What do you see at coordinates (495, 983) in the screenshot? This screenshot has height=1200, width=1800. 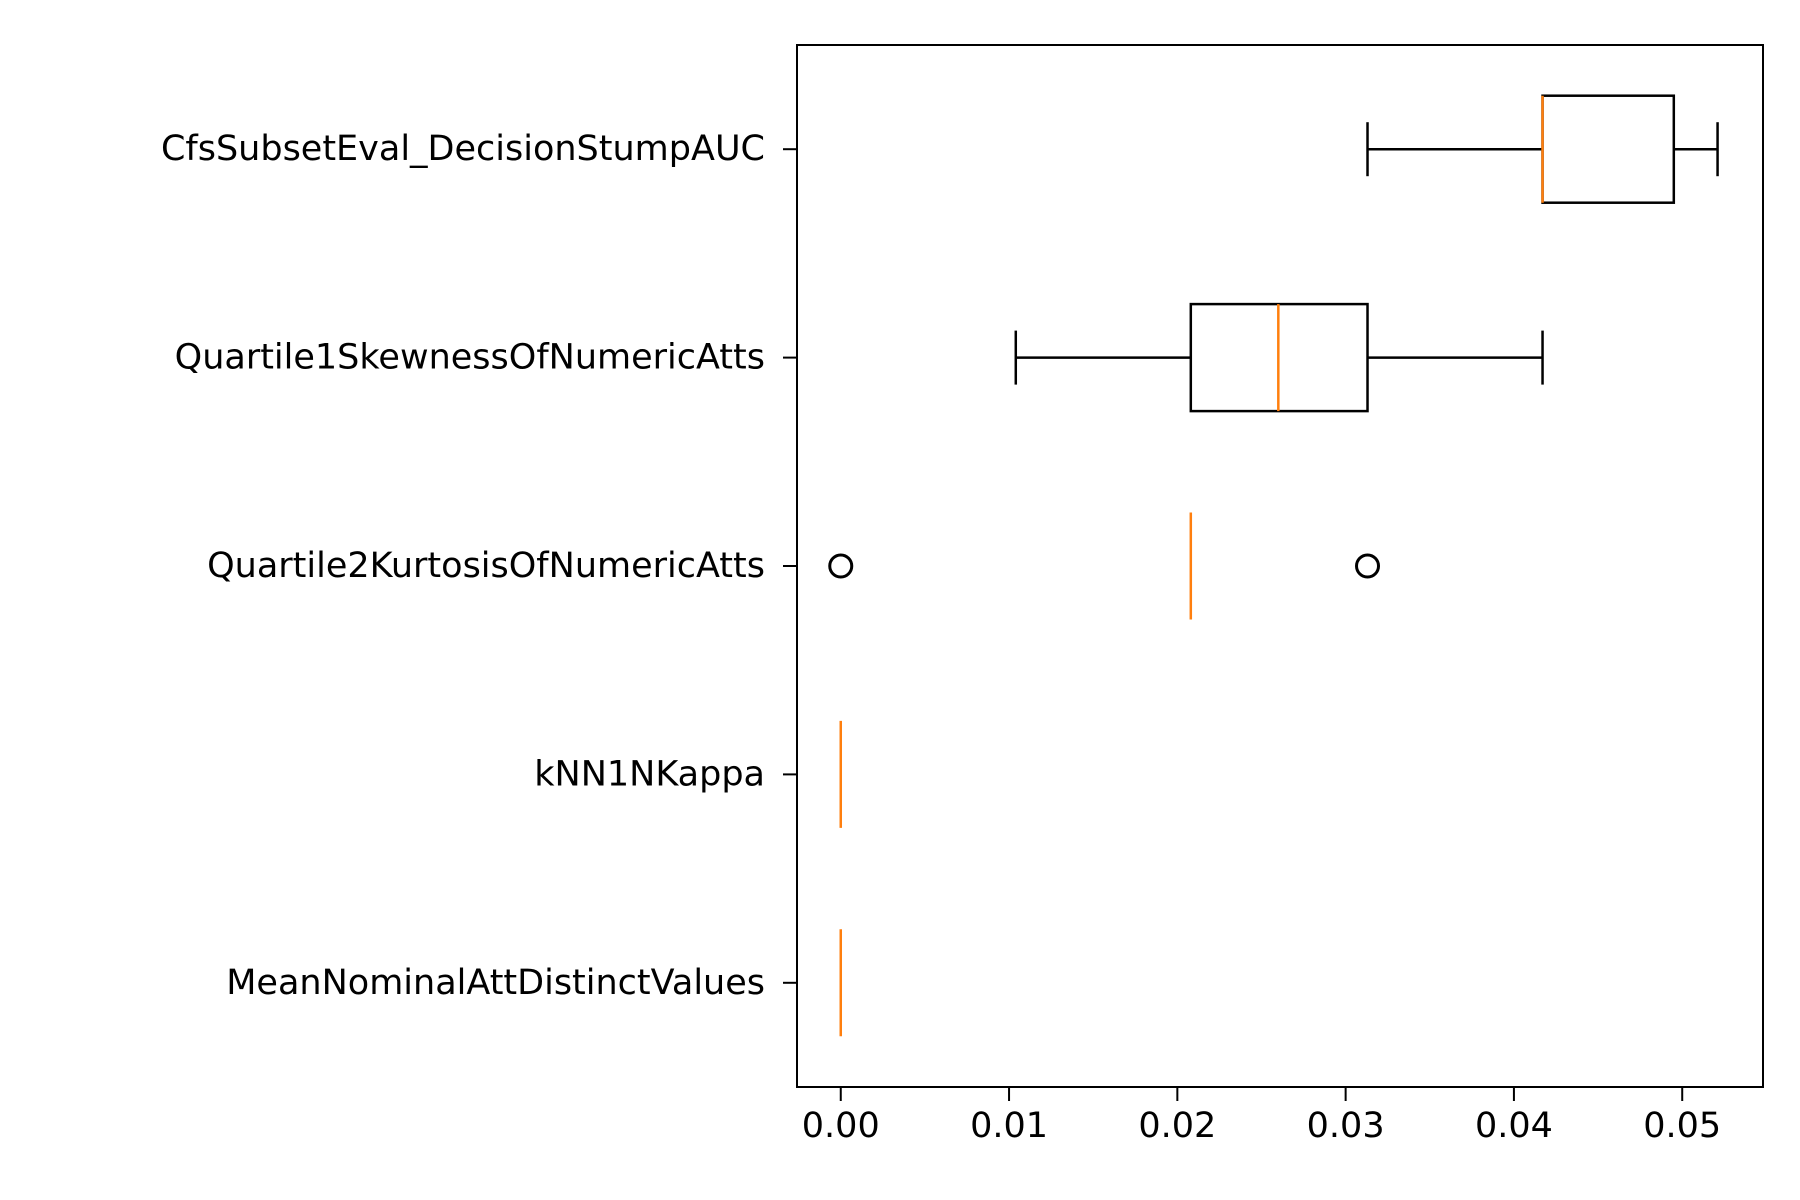 I see `y-tick-label: MeanNominalAttDistinctValues` at bounding box center [495, 983].